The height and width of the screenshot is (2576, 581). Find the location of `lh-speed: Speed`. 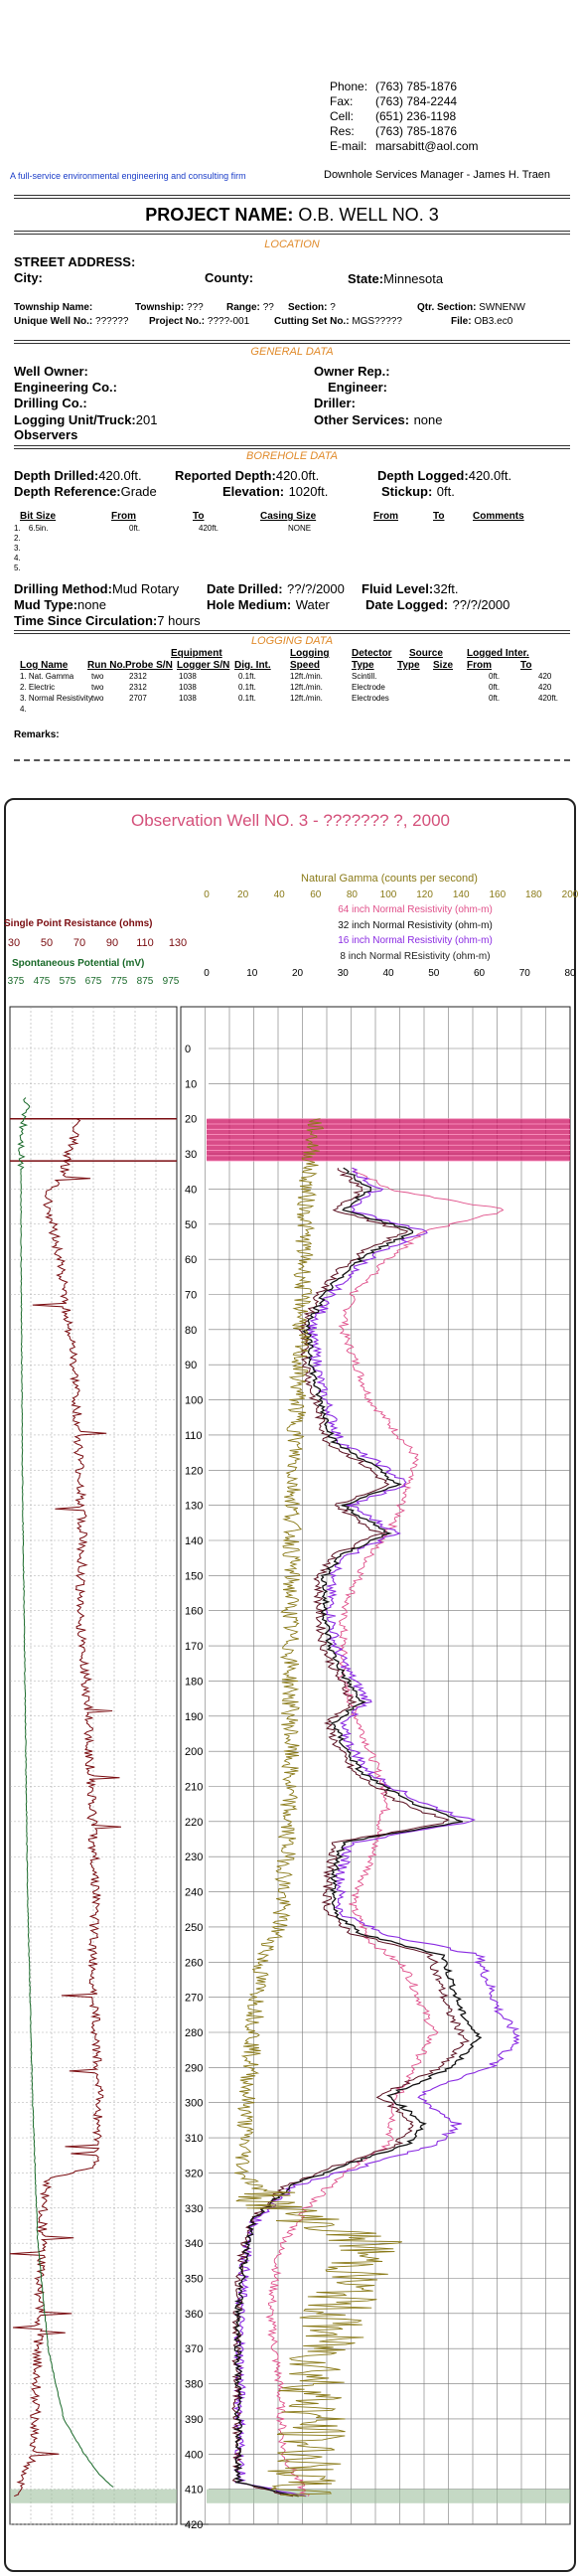

lh-speed: Speed is located at coordinates (305, 665).